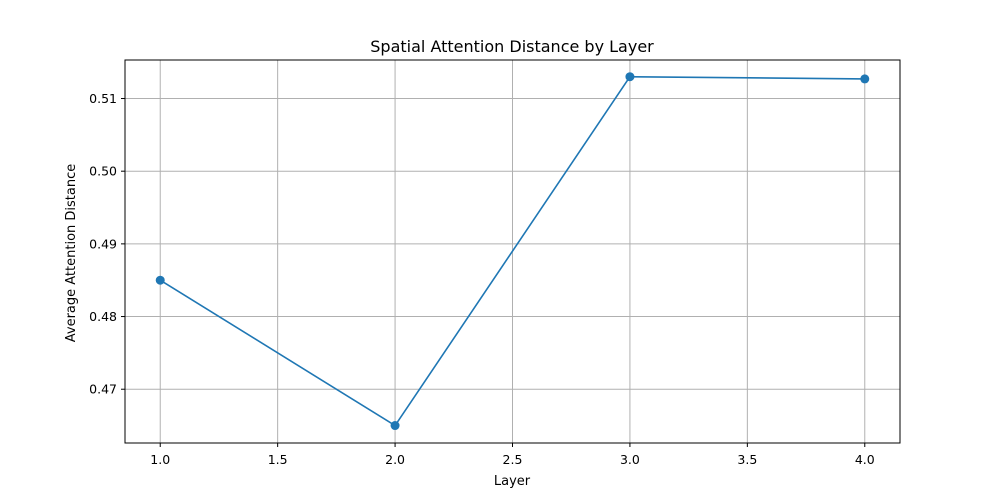 The width and height of the screenshot is (1000, 500). Describe the element at coordinates (512, 481) in the screenshot. I see `x-axis-title: Layer` at that location.